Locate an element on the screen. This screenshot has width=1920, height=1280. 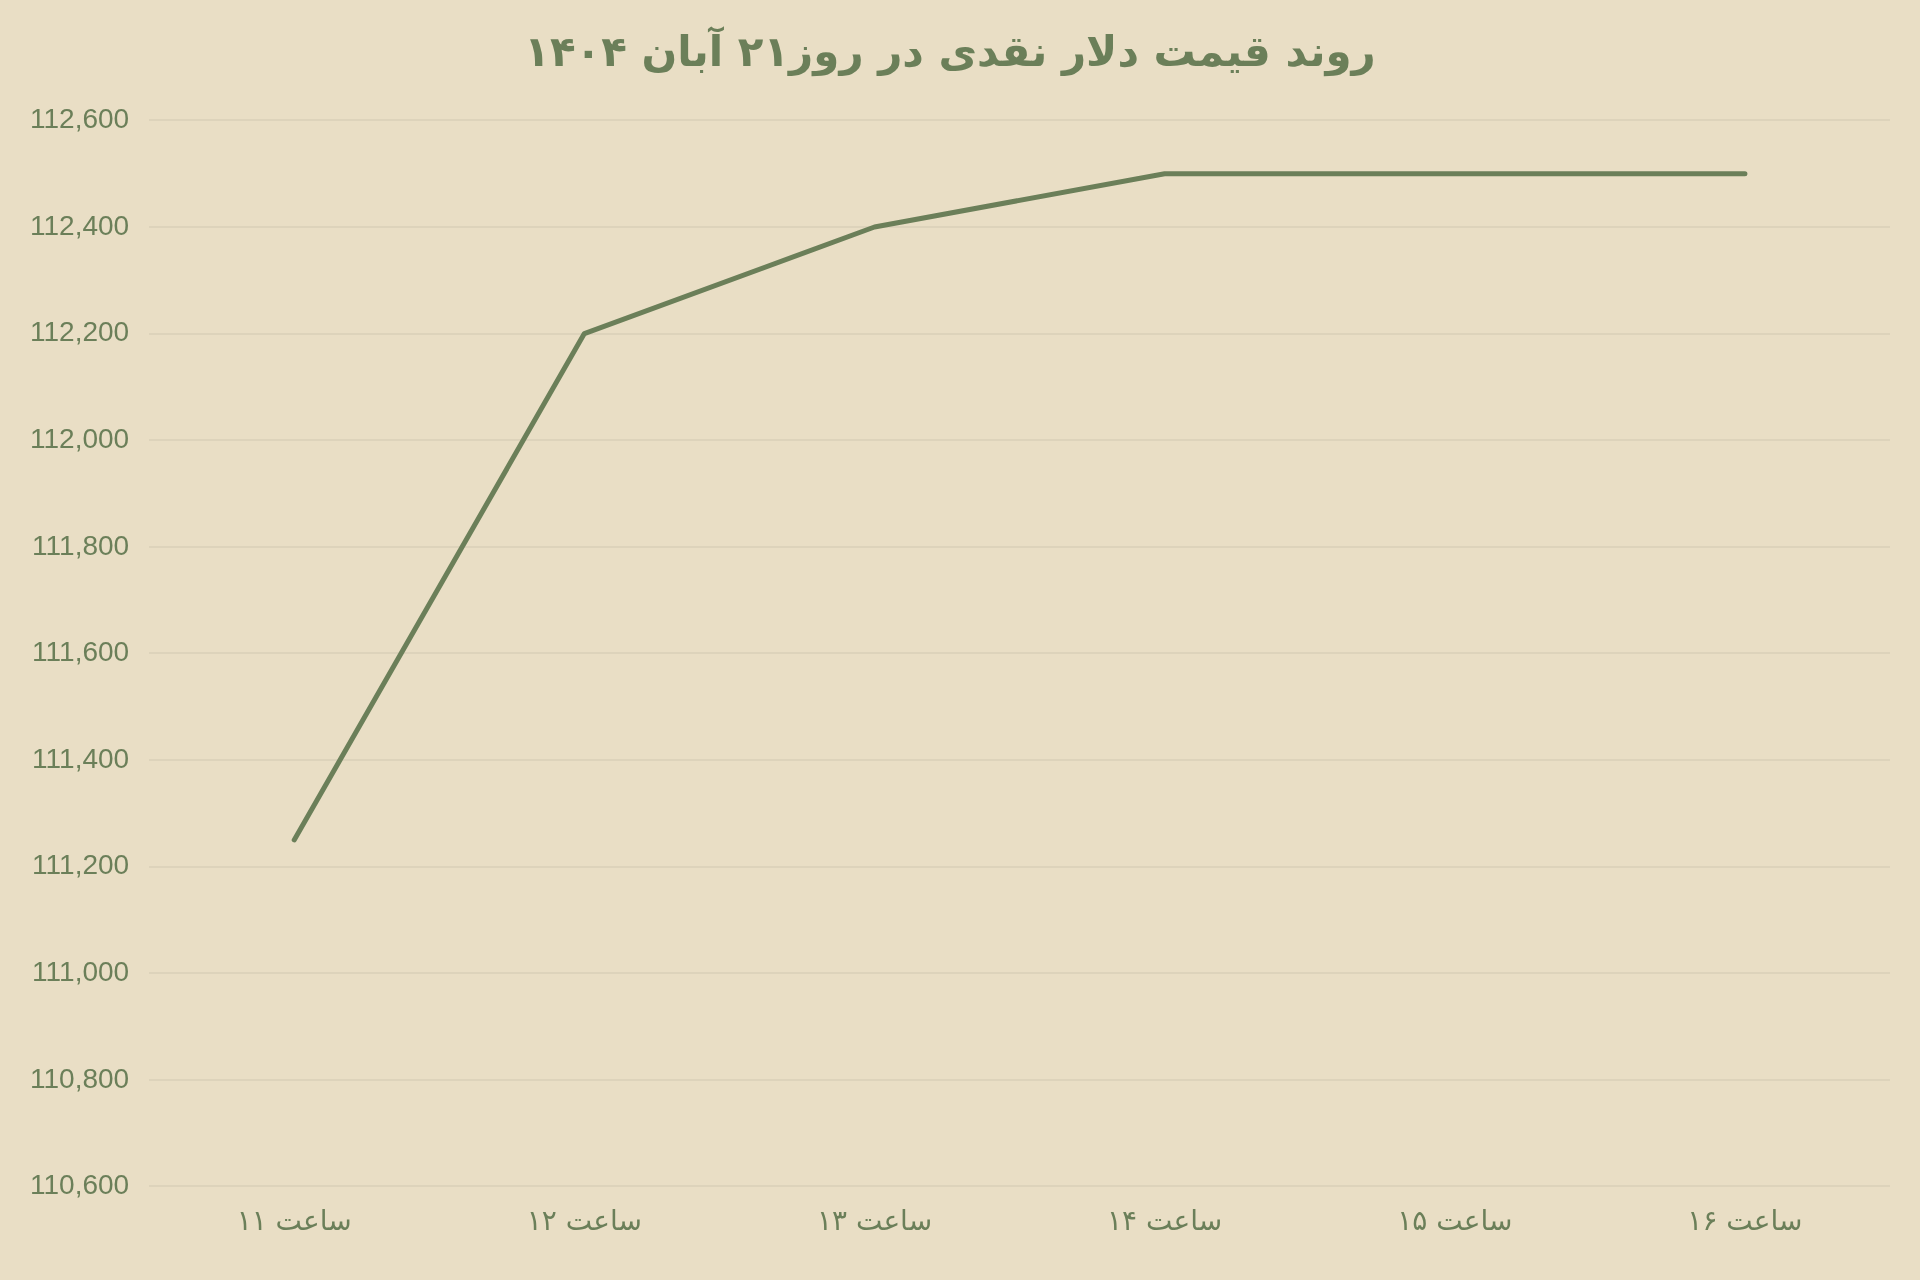
x-tick-label: ساعت ۱۲ is located at coordinates (584, 1221).